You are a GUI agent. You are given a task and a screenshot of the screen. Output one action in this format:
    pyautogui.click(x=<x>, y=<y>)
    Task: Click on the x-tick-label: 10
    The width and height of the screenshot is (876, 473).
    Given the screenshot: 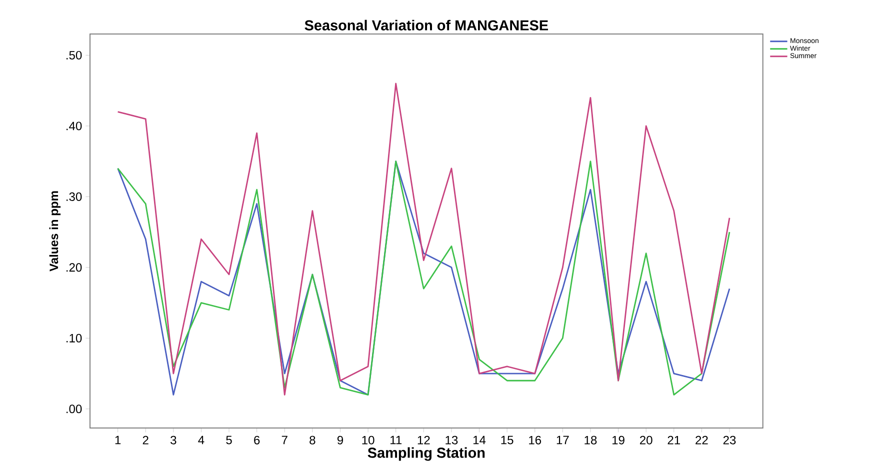 What is the action you would take?
    pyautogui.click(x=368, y=440)
    